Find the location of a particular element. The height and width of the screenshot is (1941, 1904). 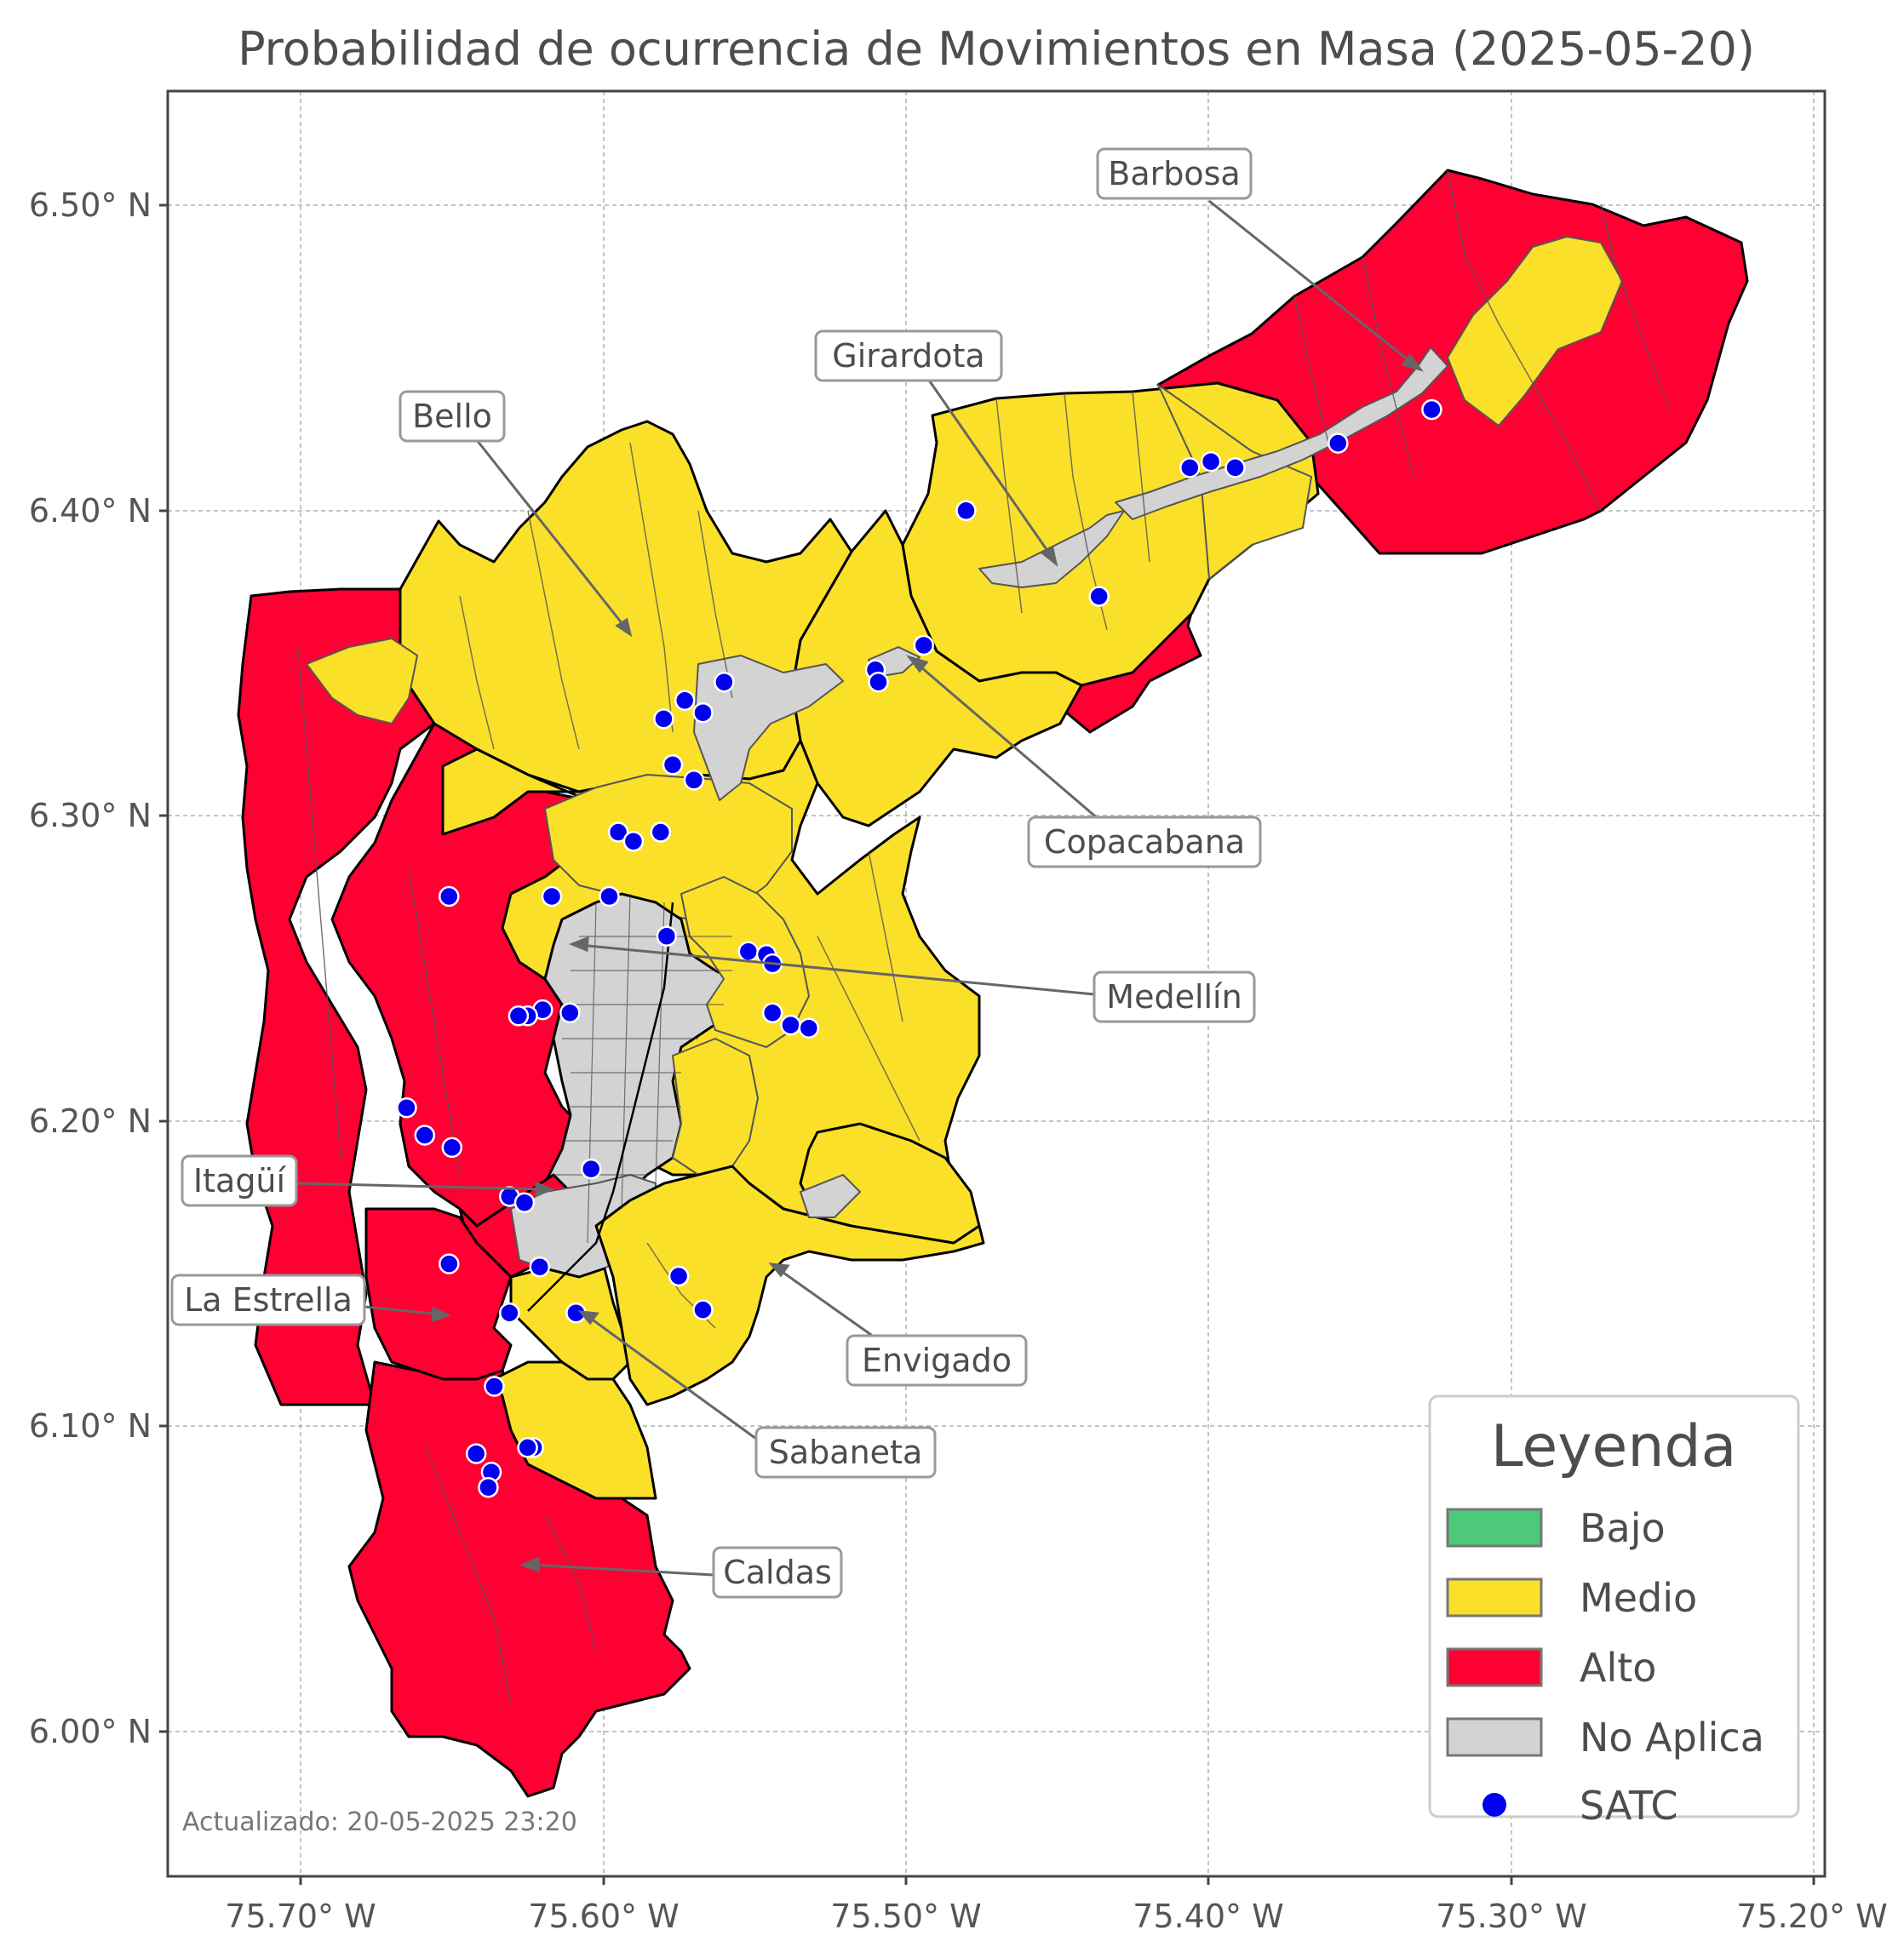

legend-symbol-satc is located at coordinates (1494, 1805).